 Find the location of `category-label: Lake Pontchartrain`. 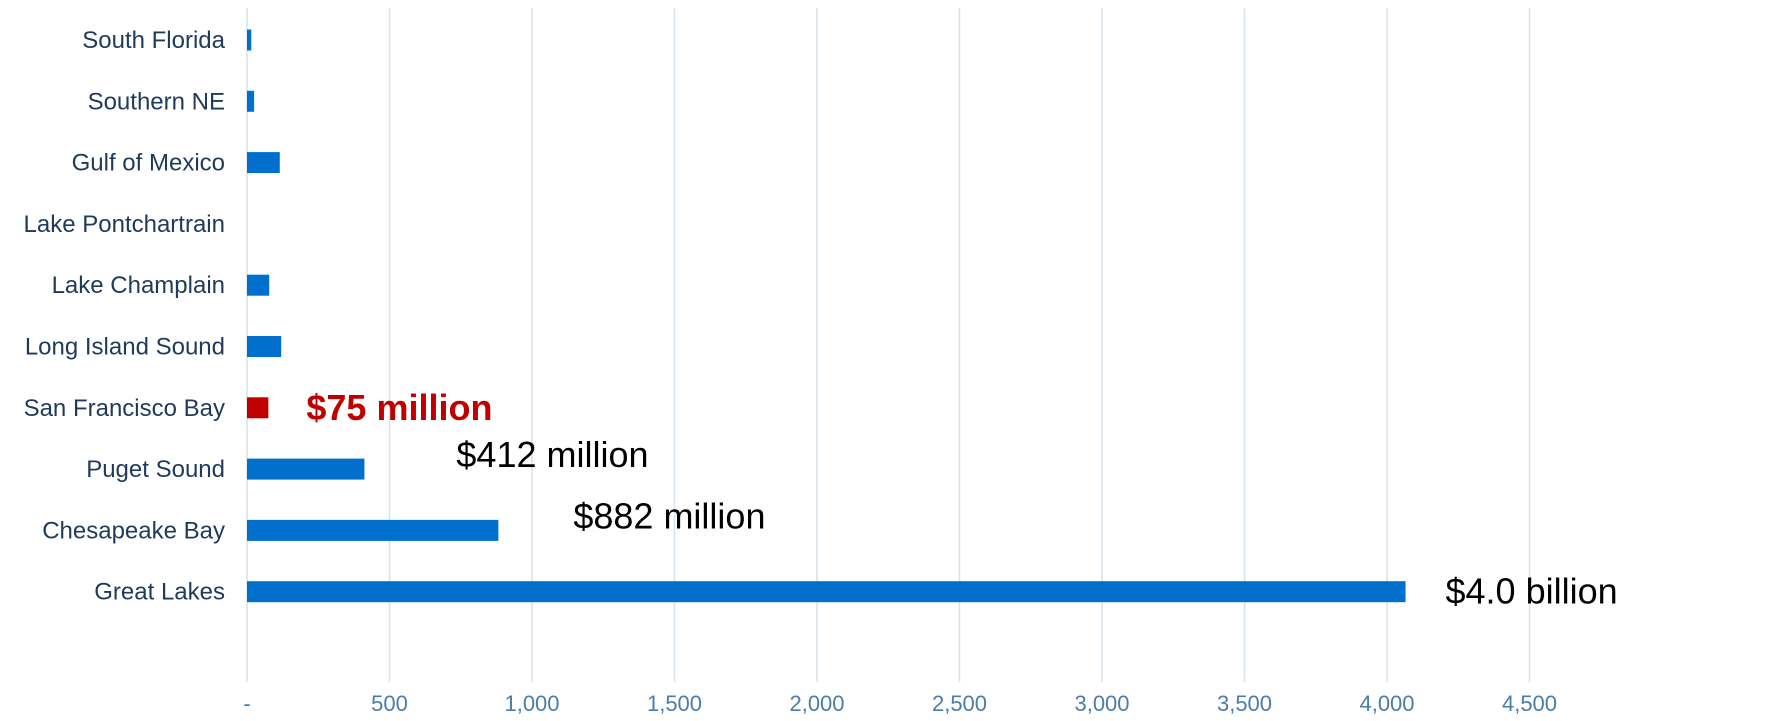

category-label: Lake Pontchartrain is located at coordinates (124, 224).